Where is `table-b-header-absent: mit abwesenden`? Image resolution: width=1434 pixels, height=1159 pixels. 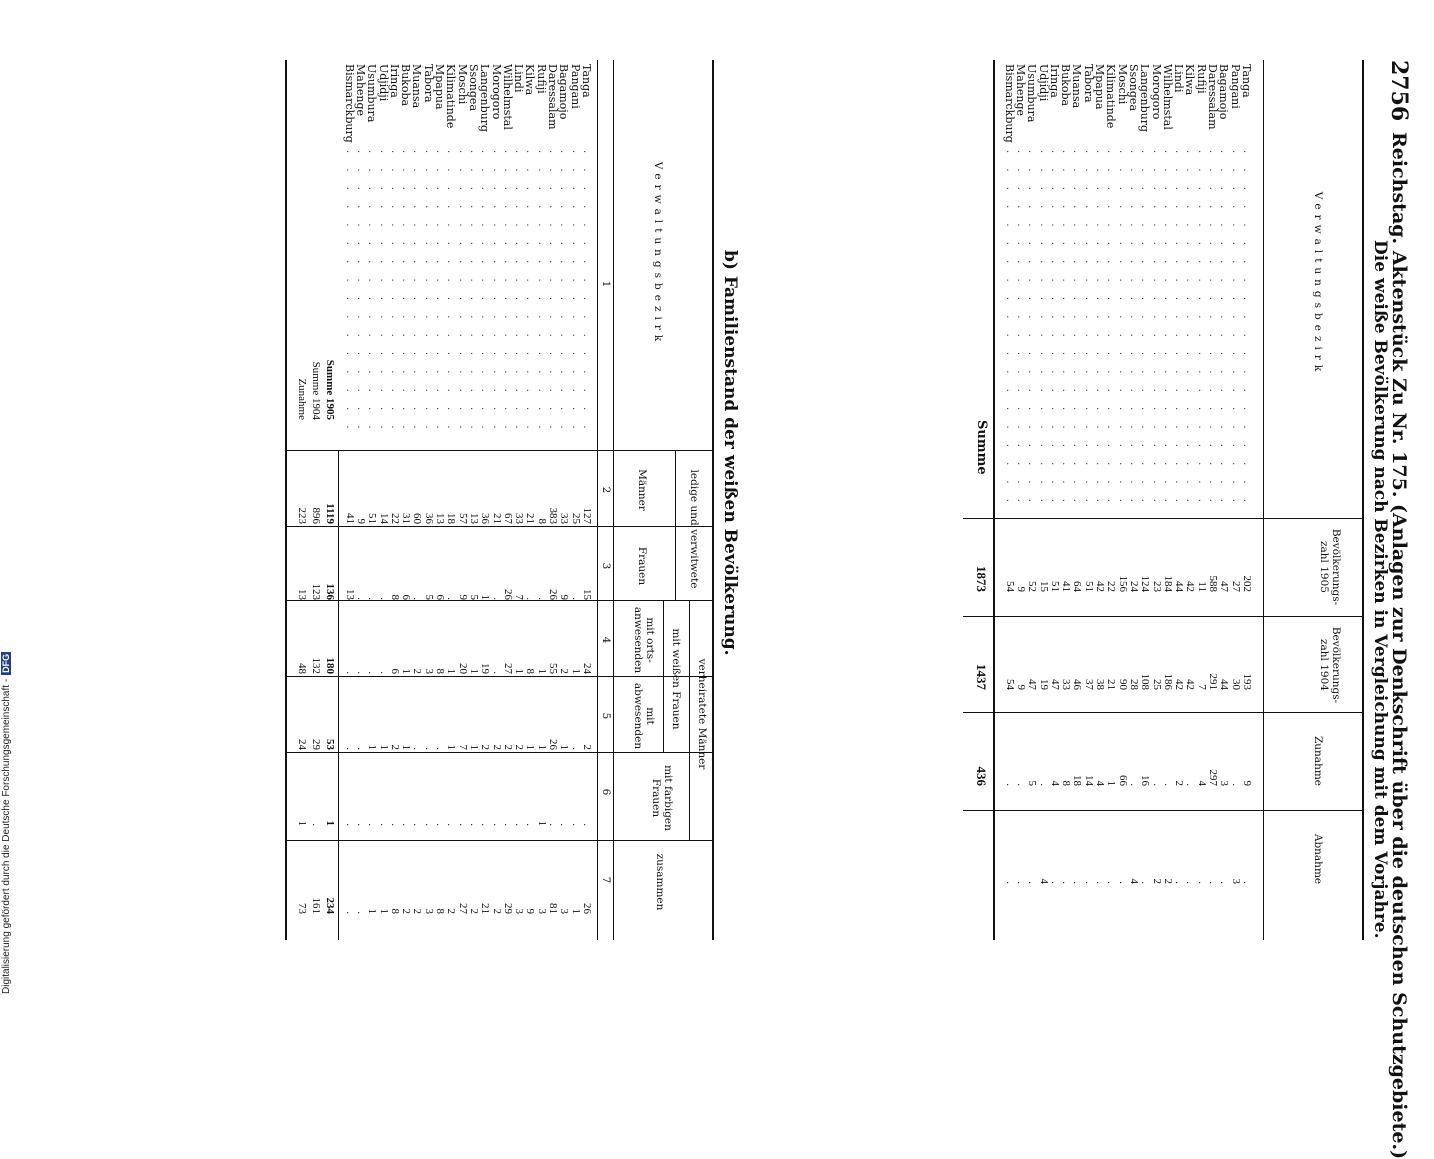 table-b-header-absent: mit abwesenden is located at coordinates (644, 716).